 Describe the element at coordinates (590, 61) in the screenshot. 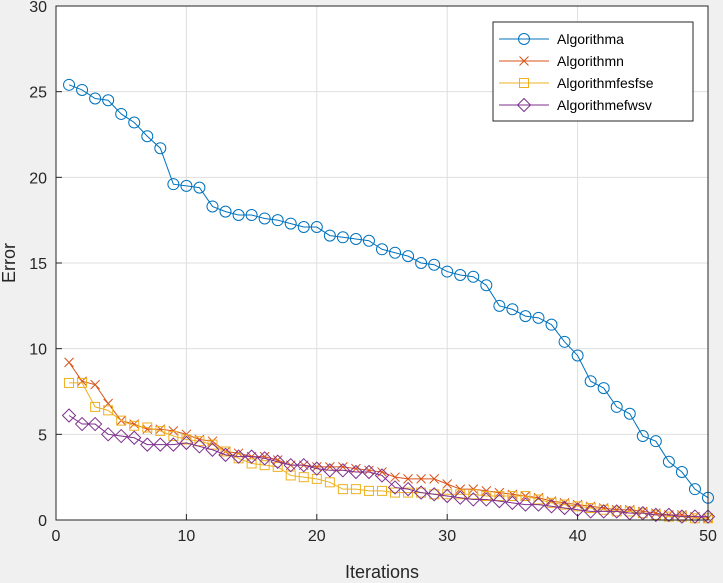

I see `legend-label: Algorithmn` at that location.